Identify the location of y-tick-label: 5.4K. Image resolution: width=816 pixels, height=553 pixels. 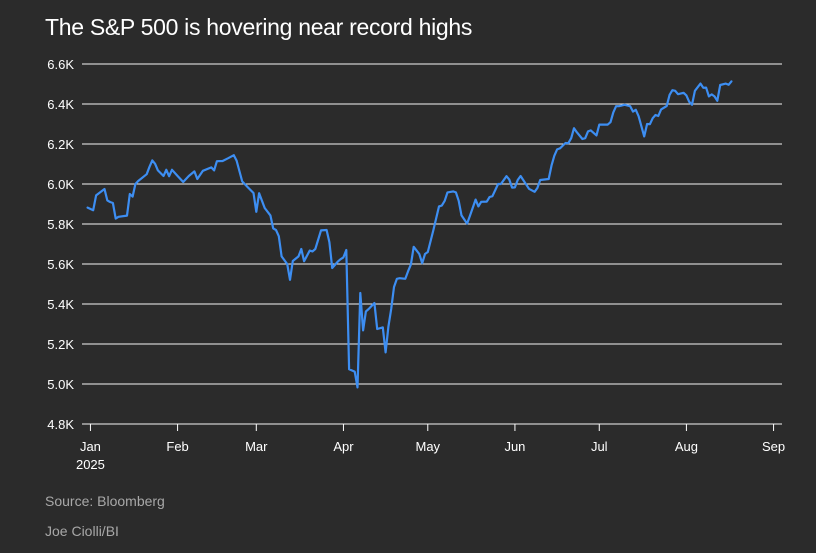
(60, 304).